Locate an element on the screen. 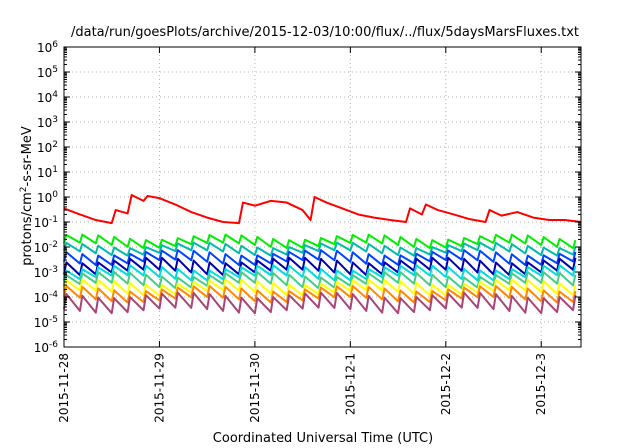 This screenshot has height=448, width=640. y-tick-label: 10⁴ is located at coordinates (47, 97).